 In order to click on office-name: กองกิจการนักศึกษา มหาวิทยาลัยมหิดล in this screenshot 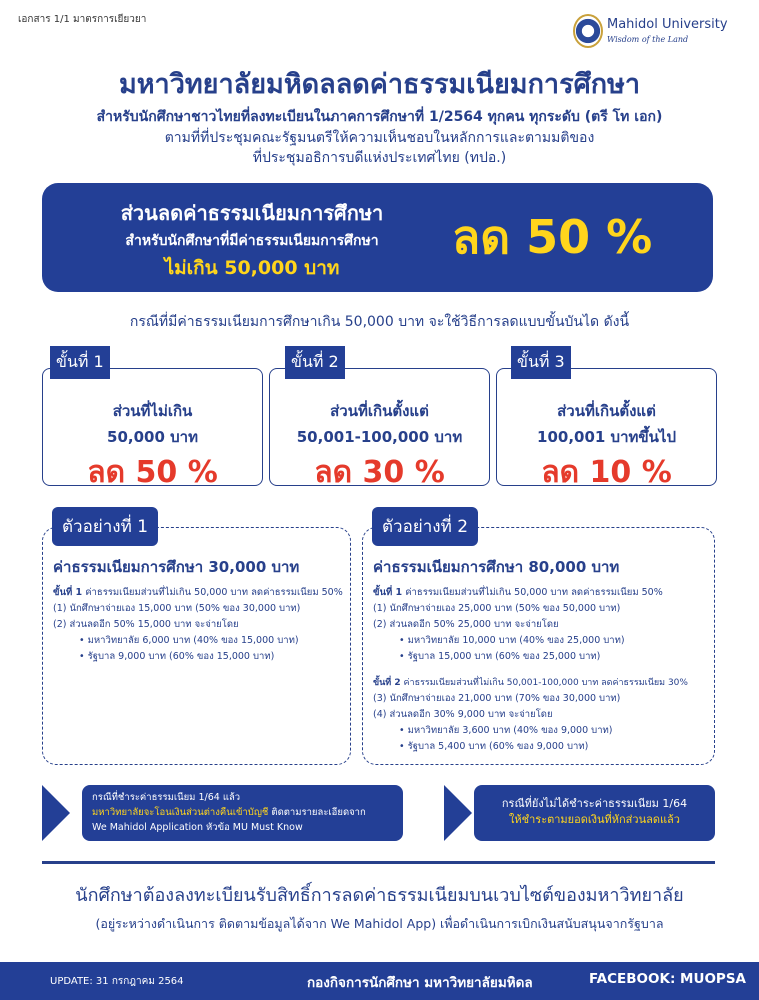, I will do `click(420, 983)`.